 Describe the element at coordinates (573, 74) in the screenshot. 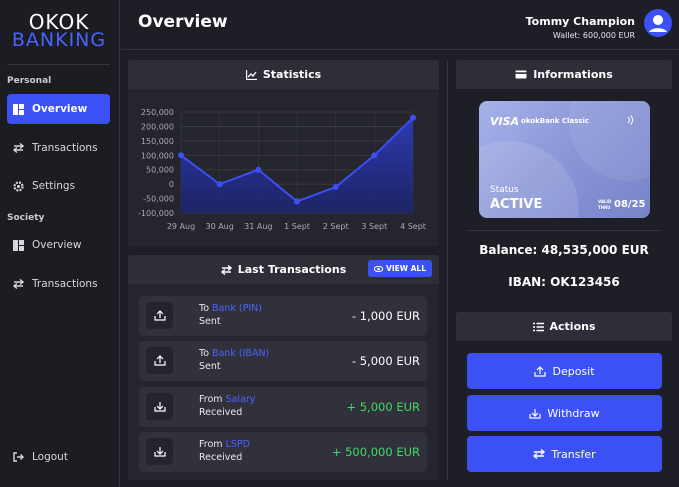

I see `panel-title: Informations` at that location.